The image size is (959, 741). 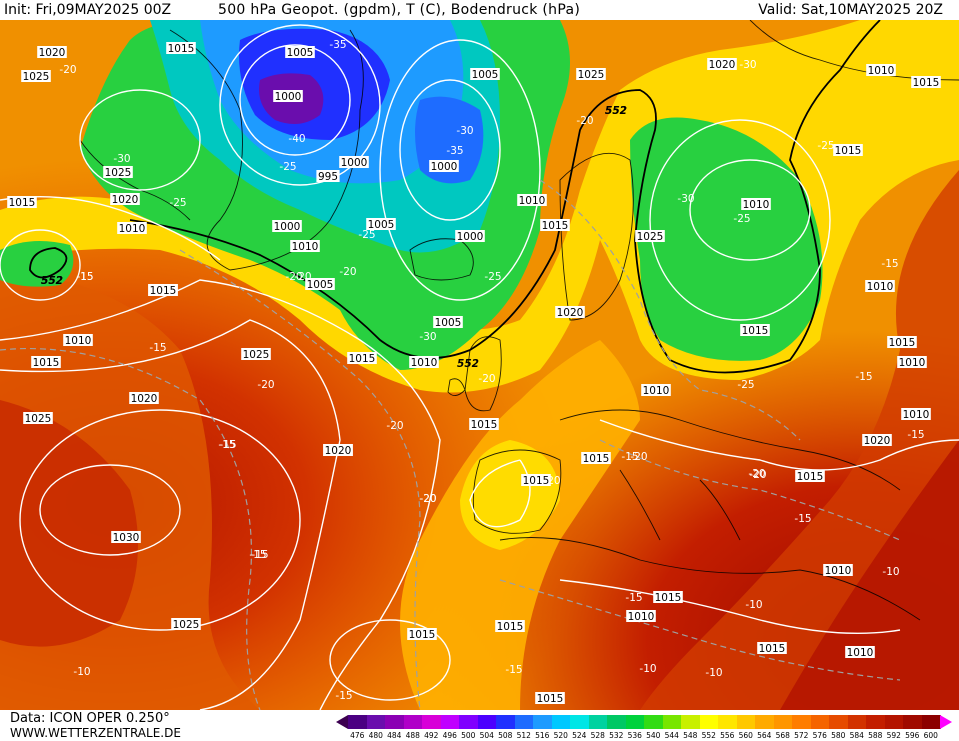 What do you see at coordinates (782, 735) in the screenshot?
I see `legend-value-label: 568` at bounding box center [782, 735].